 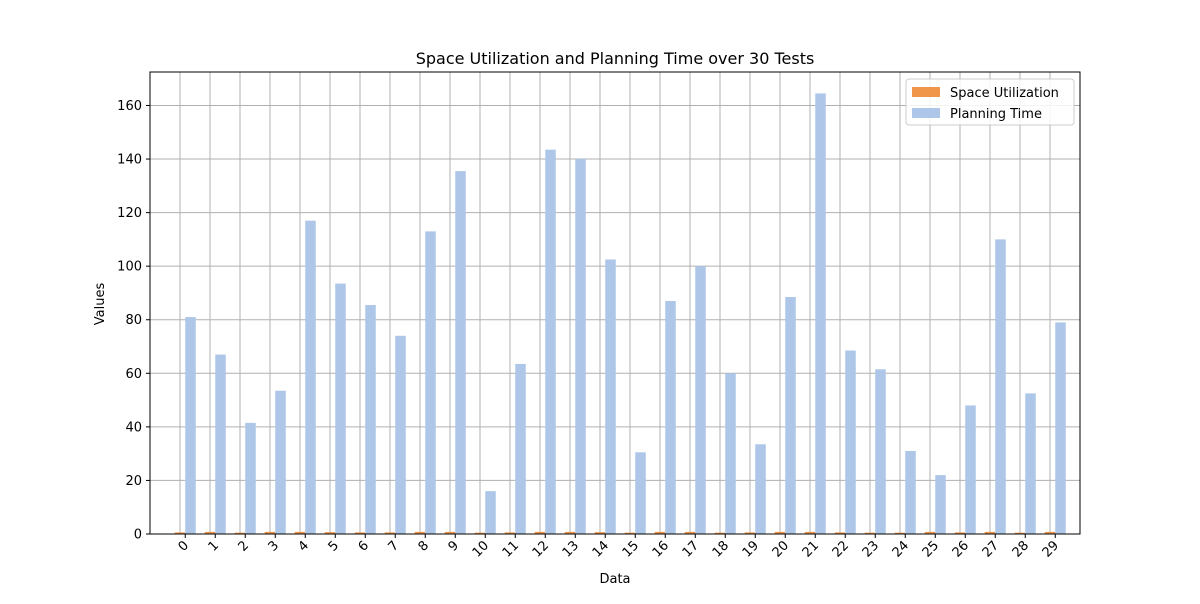 I want to click on y-tick-label: 60, so click(x=133, y=374).